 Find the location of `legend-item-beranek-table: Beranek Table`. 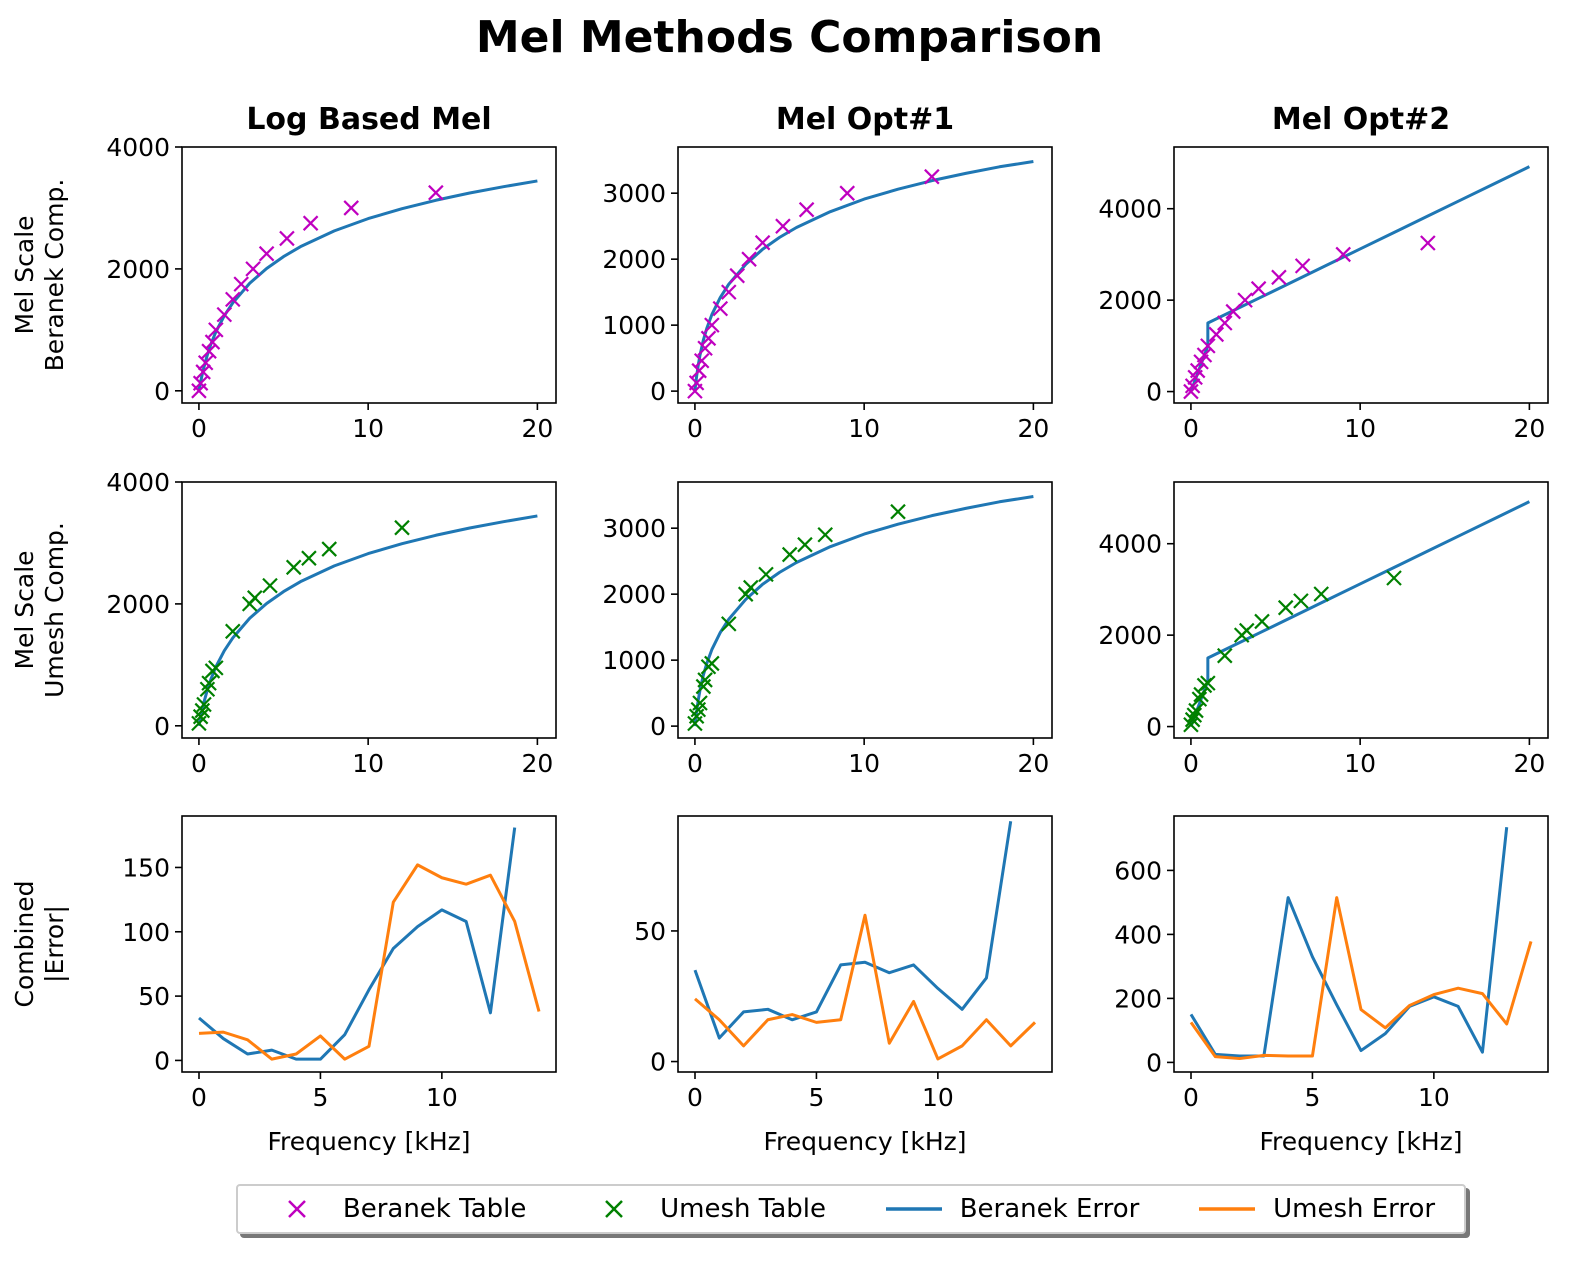

legend-item-beranek-table: Beranek Table is located at coordinates (396, 1209).